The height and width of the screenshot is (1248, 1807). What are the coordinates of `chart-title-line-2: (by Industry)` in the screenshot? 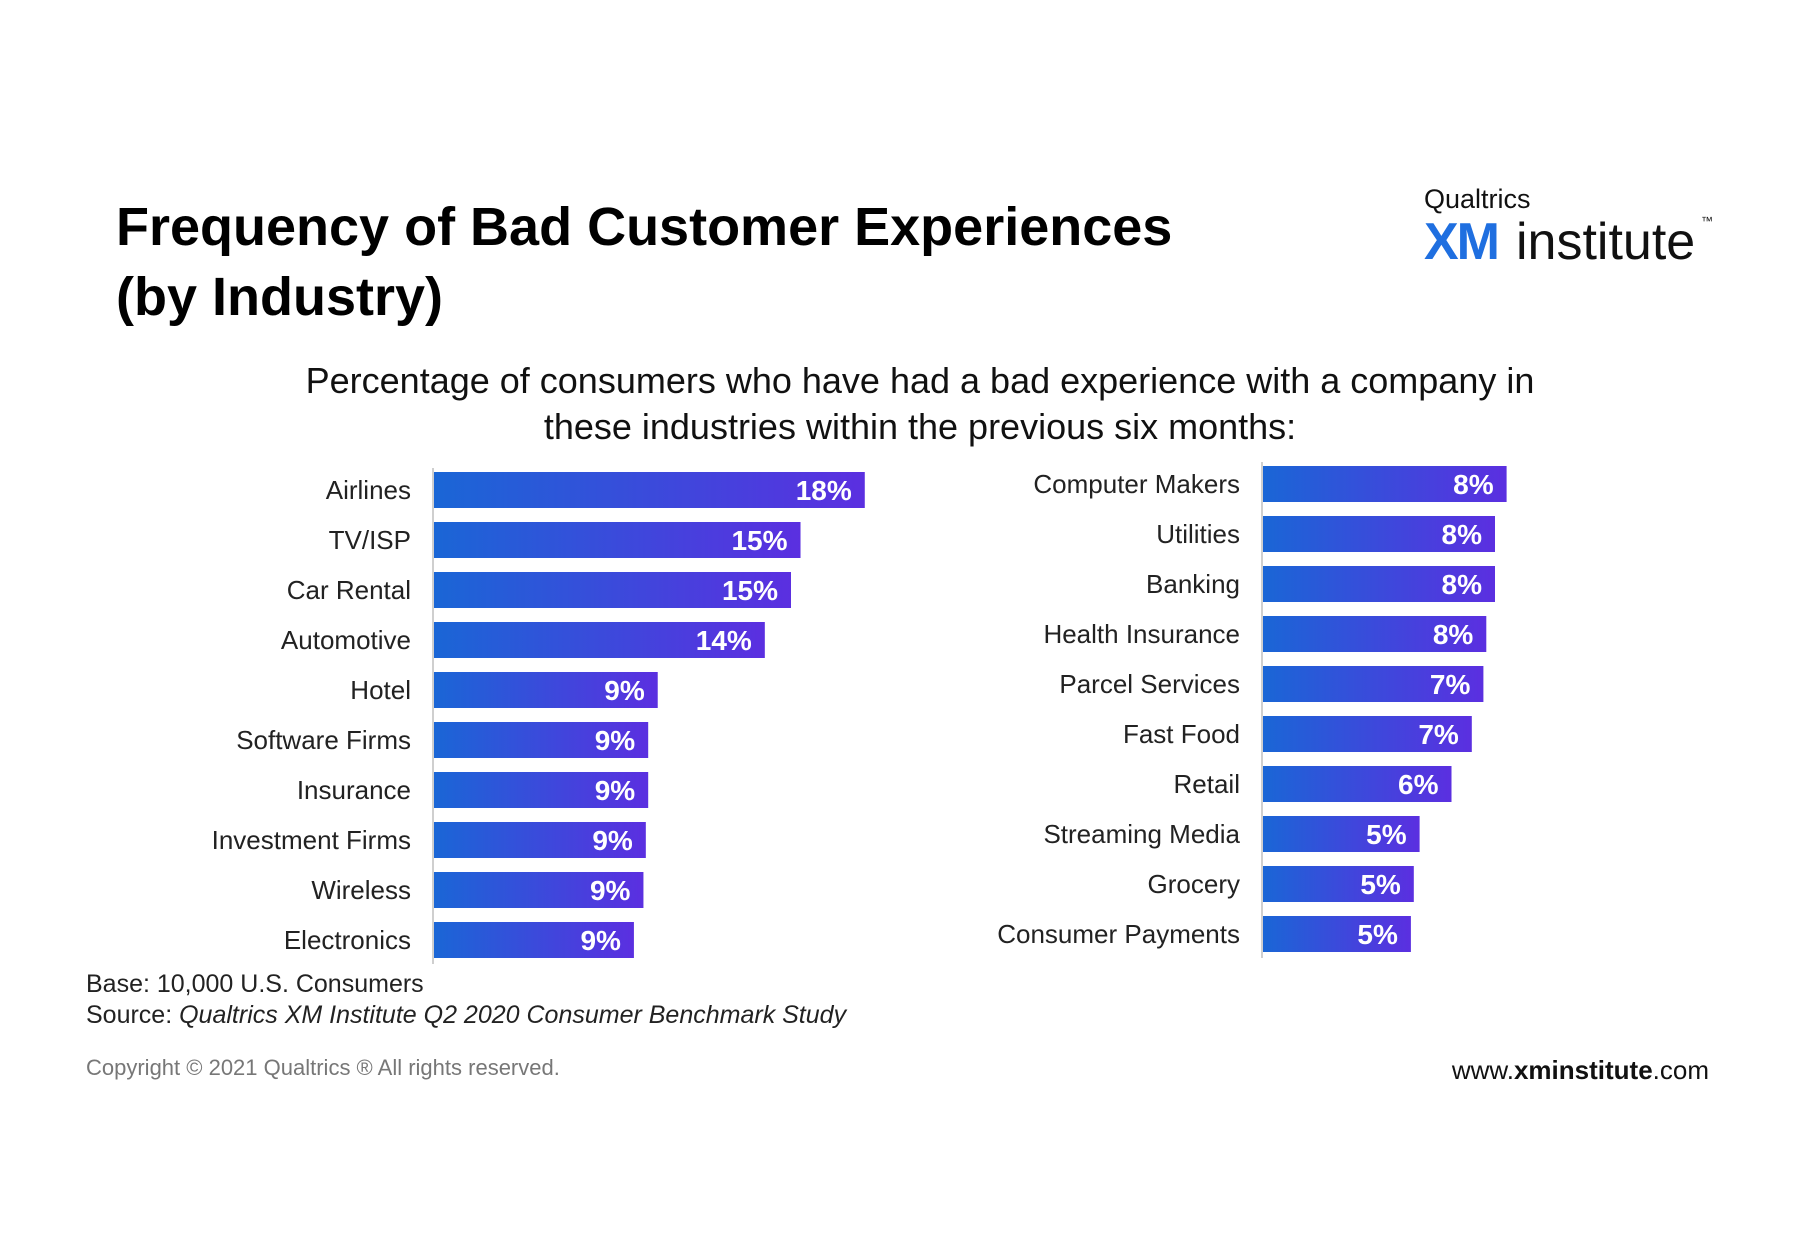 It's located at (280, 297).